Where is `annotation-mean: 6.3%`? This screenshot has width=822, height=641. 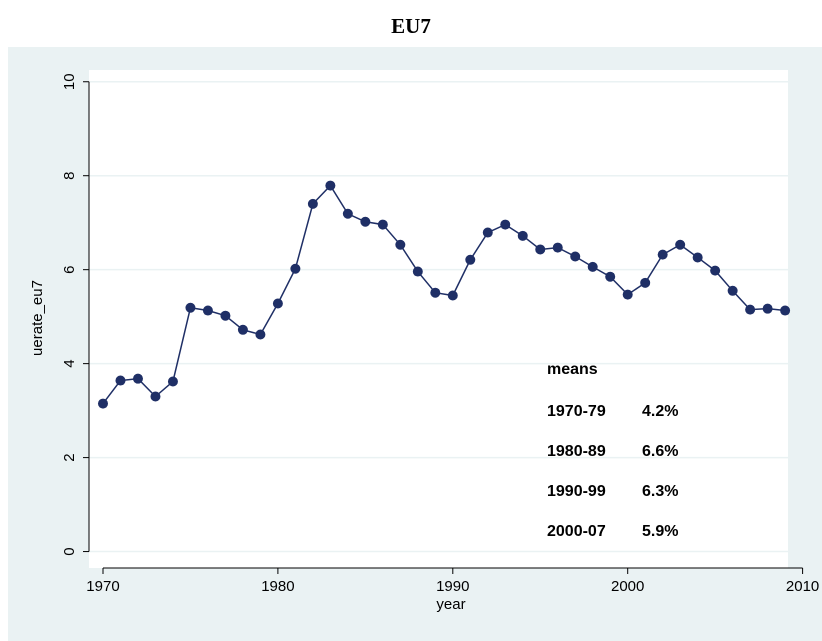 annotation-mean: 6.3% is located at coordinates (660, 491).